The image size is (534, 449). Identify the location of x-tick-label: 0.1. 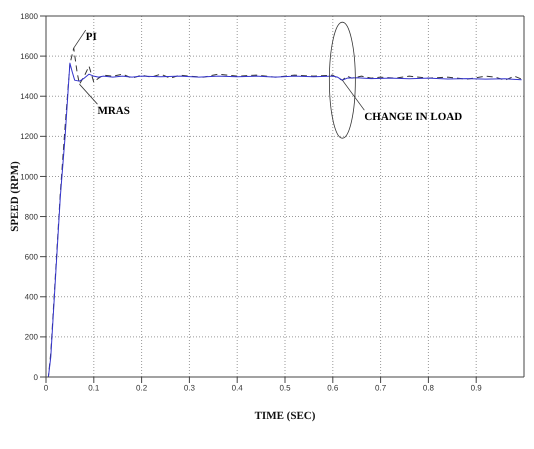
(94, 388).